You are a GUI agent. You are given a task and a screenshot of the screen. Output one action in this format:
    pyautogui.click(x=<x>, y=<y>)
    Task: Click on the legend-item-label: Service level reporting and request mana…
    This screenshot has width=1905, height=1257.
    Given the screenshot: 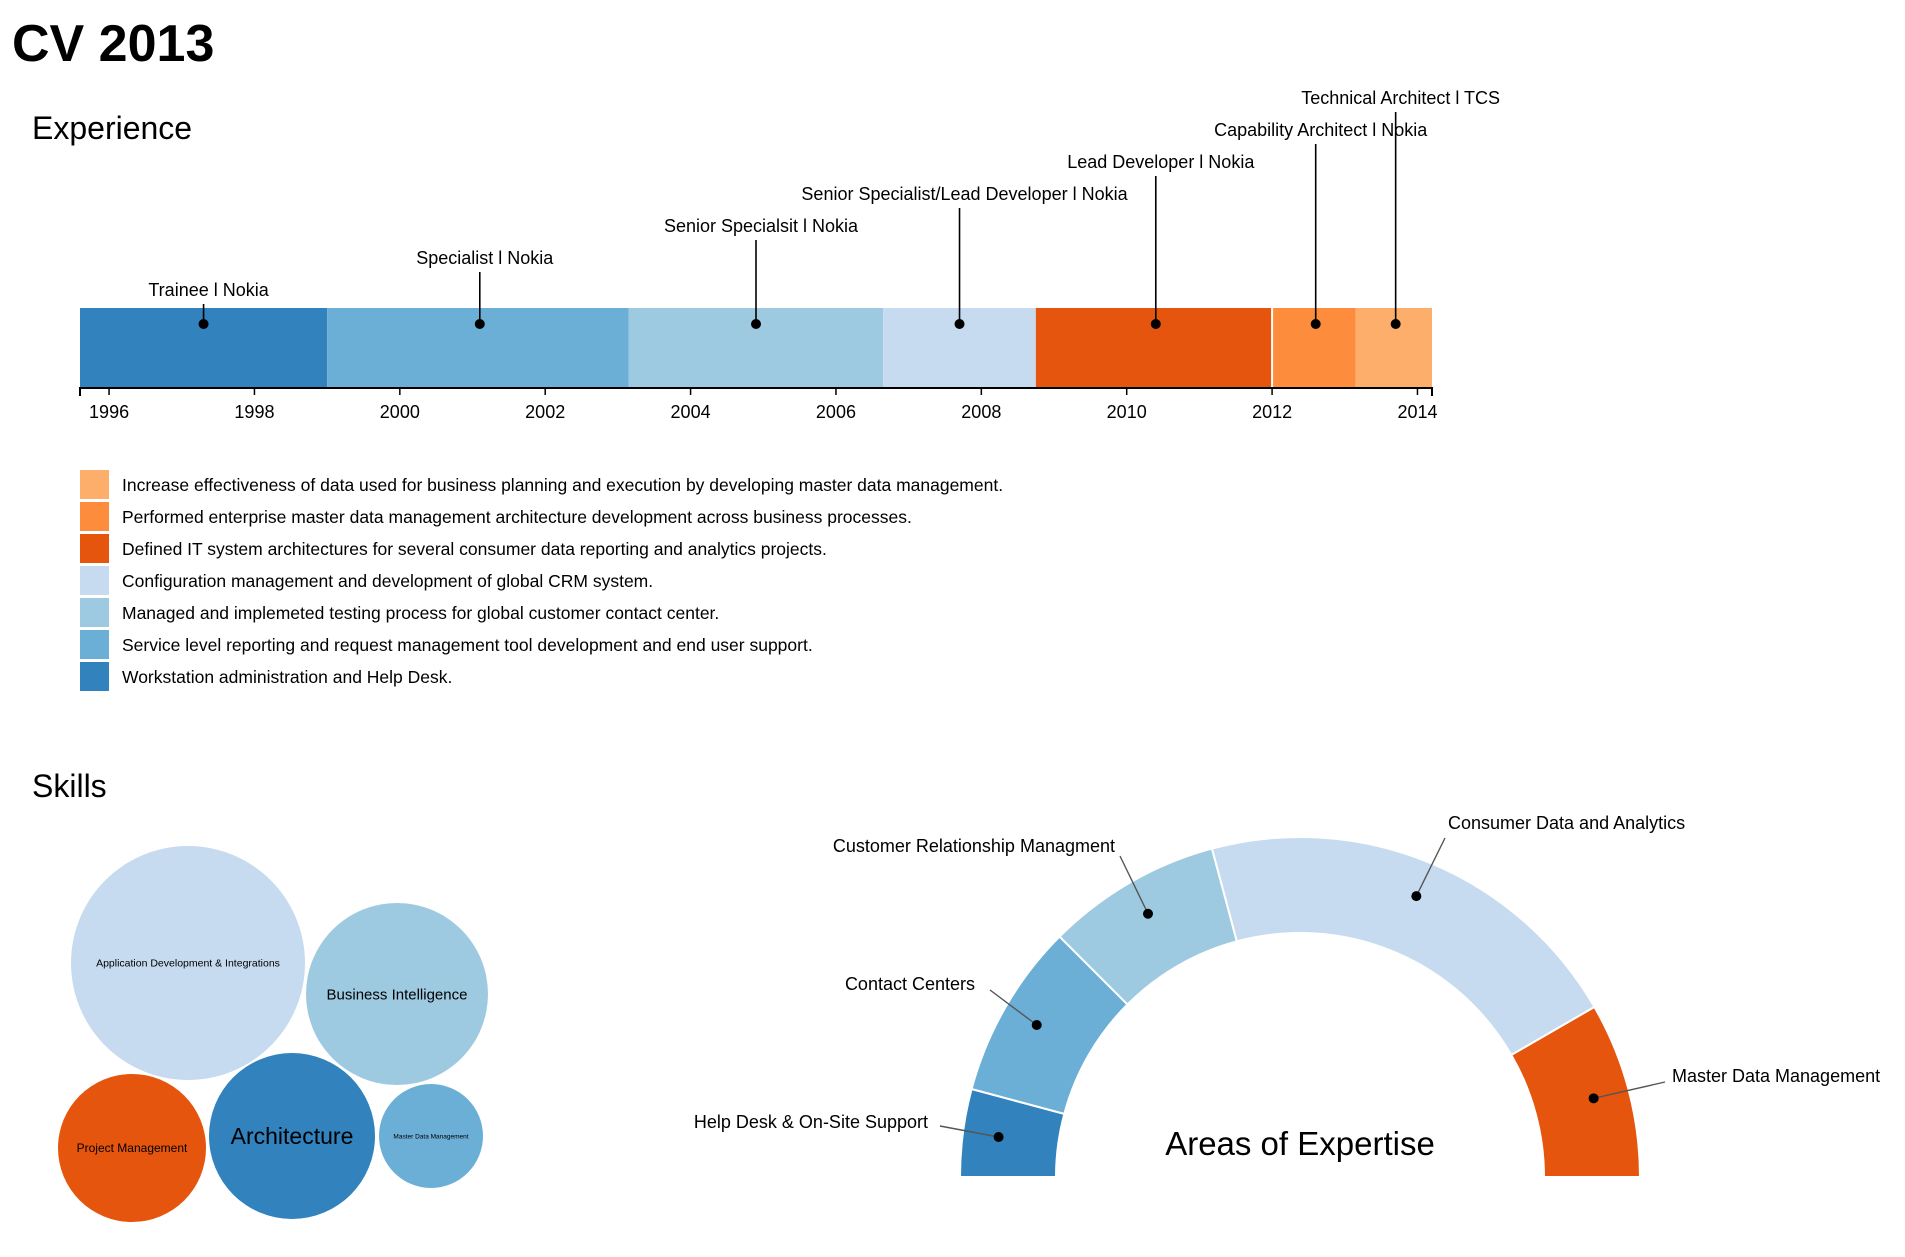 What is the action you would take?
    pyautogui.click(x=467, y=645)
    